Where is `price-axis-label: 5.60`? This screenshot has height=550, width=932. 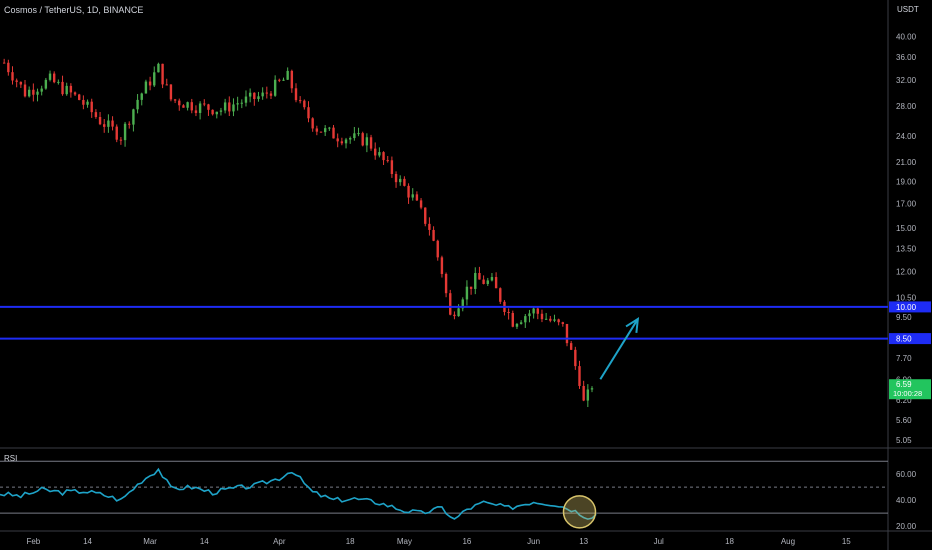 price-axis-label: 5.60 is located at coordinates (904, 420).